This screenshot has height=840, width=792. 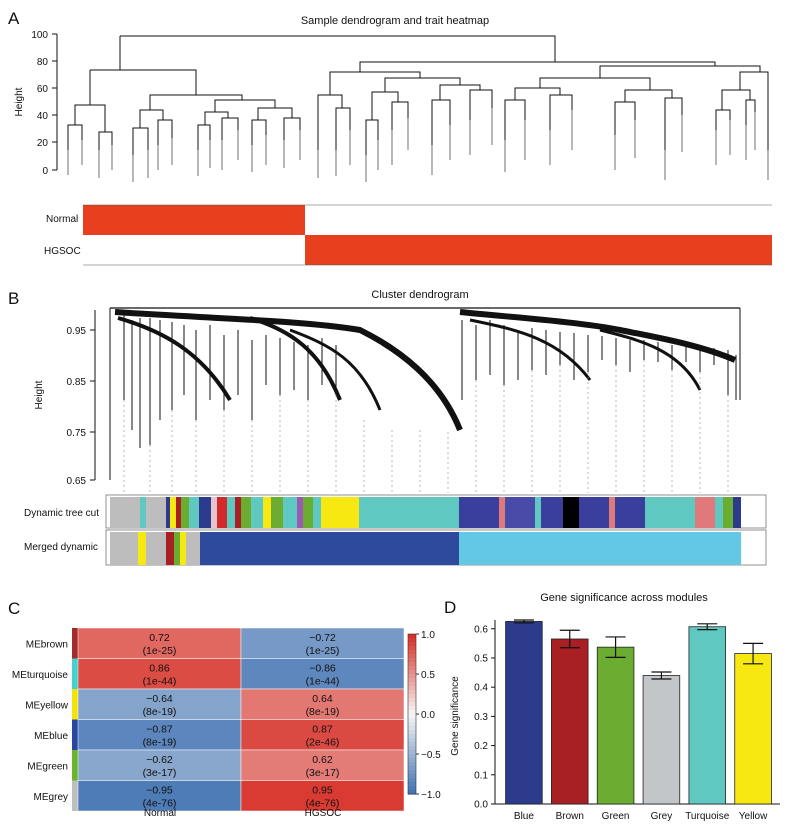 What do you see at coordinates (323, 743) in the screenshot?
I see `heatmap-cell-pvalue: (2e-46)` at bounding box center [323, 743].